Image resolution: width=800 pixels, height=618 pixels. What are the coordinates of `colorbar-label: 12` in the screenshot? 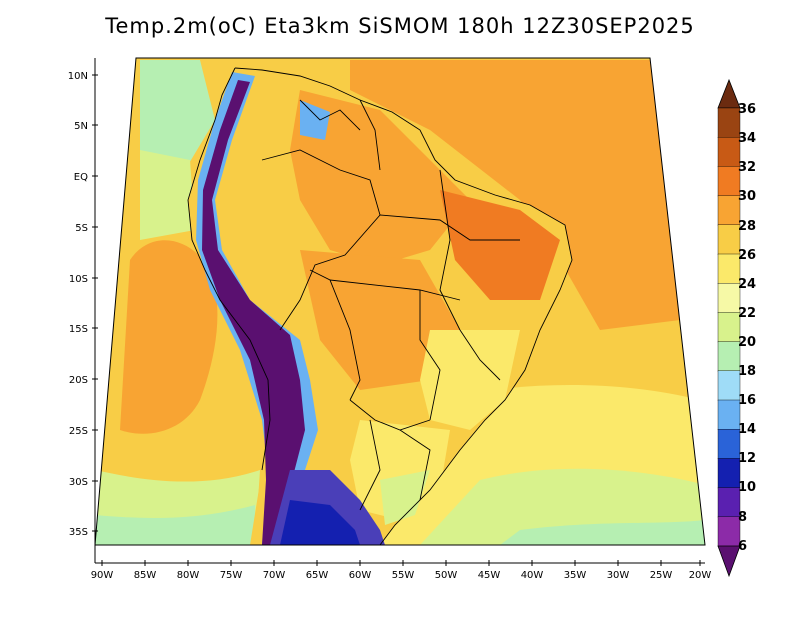 It's located at (747, 458).